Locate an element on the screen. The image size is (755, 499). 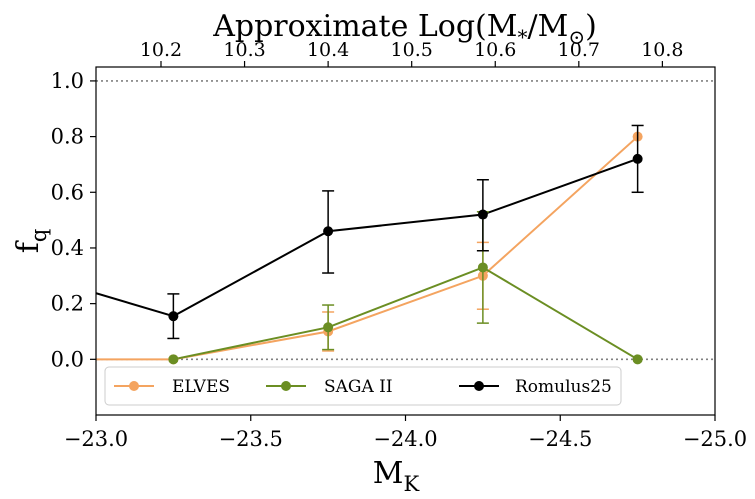
legend-entry-romulus: Romulus25 is located at coordinates (535, 387).